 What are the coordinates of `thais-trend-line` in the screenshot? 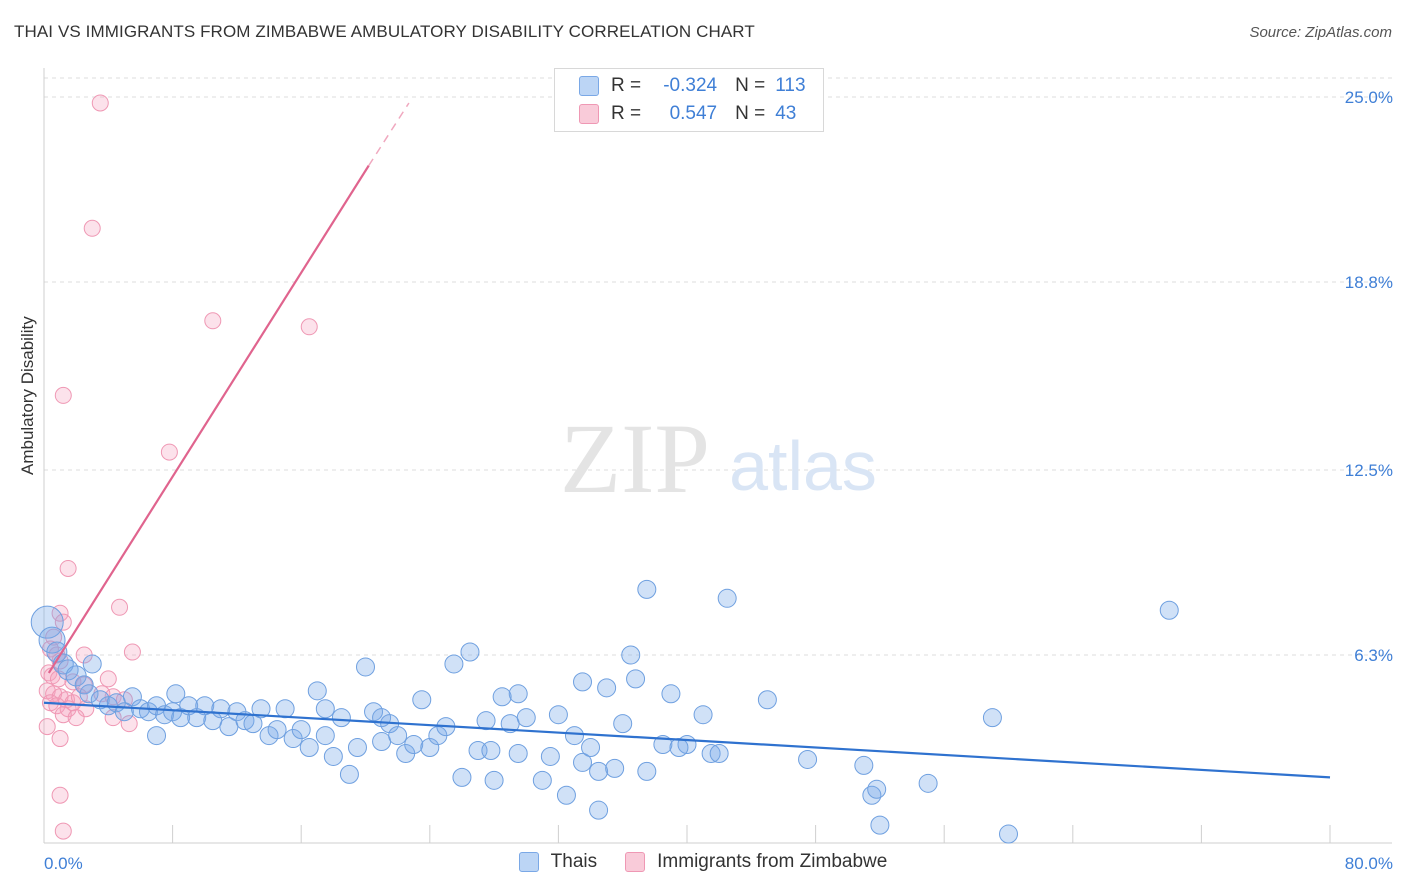 It's located at (687, 740).